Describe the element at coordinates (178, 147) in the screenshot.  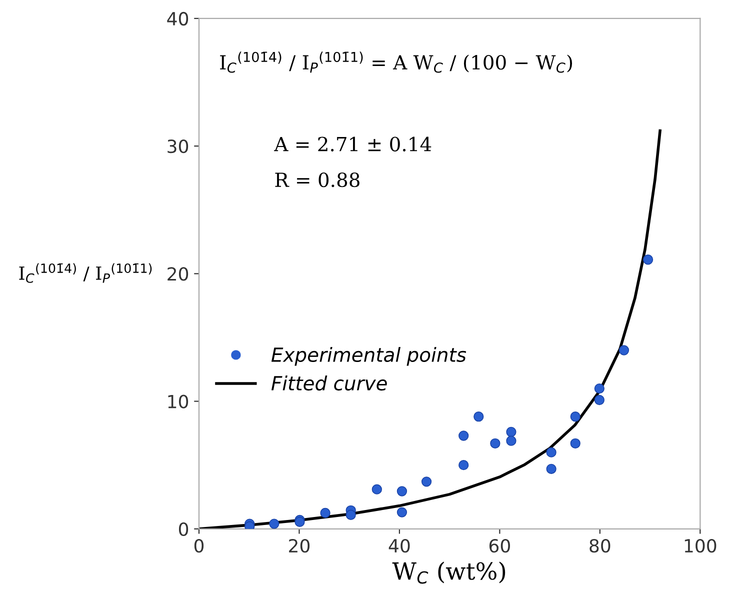
I see `y-tick-label: 30` at that location.